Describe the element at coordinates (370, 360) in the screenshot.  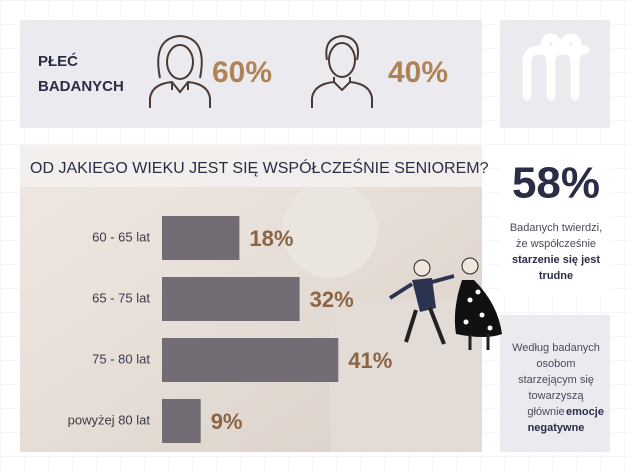
I see `value-label: 41%` at that location.